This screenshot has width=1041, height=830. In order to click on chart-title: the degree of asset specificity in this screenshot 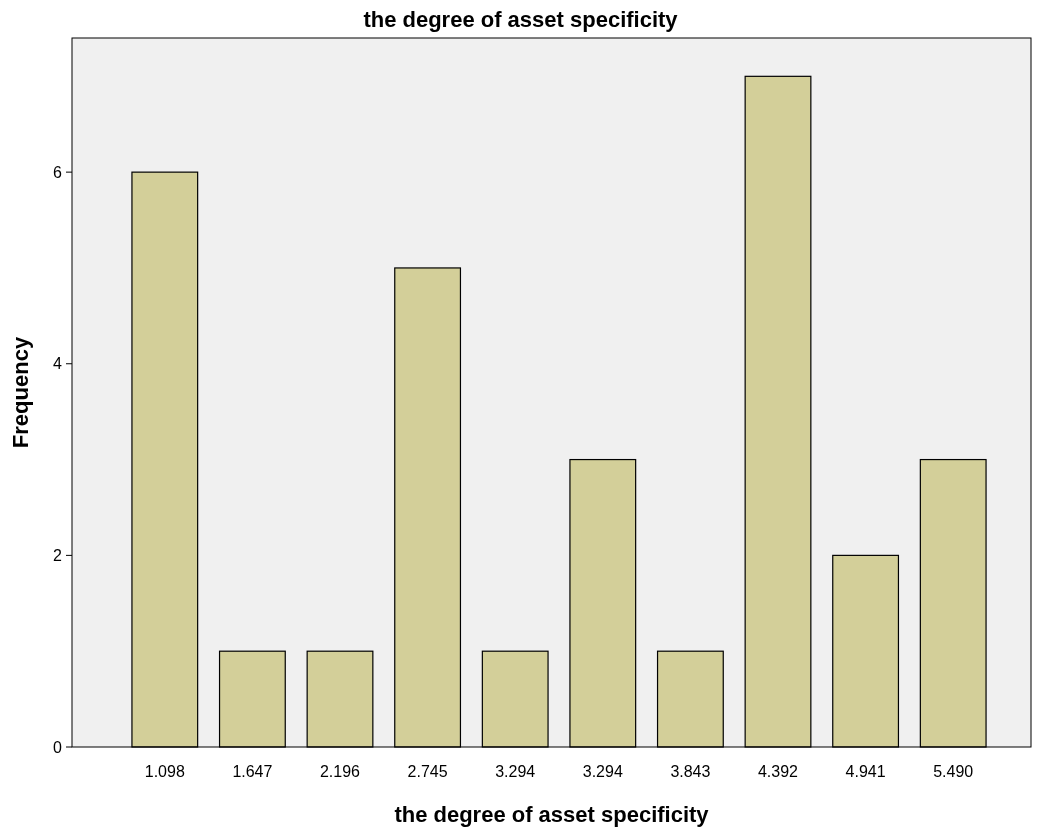, I will do `click(521, 19)`.